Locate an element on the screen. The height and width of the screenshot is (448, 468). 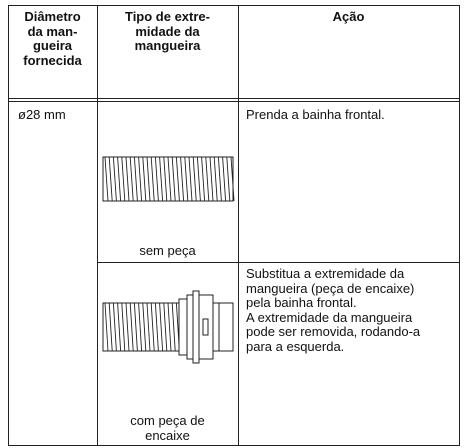
text-line: Substitua a extremidade da is located at coordinates (325, 273).